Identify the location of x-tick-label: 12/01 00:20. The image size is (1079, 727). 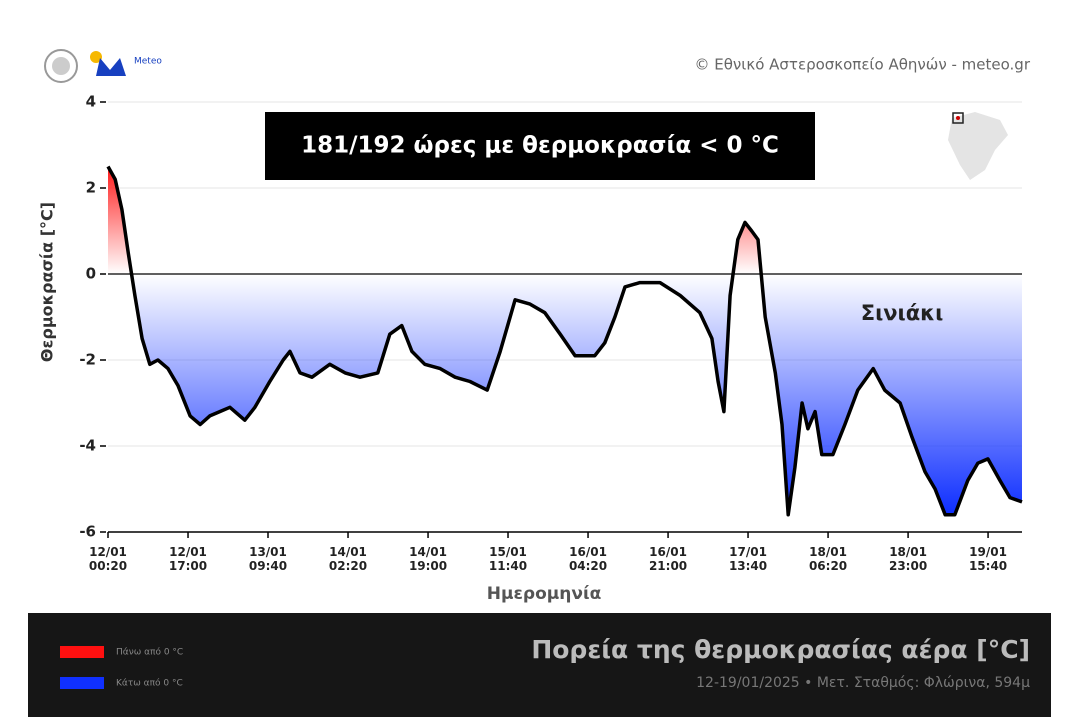
(108, 559).